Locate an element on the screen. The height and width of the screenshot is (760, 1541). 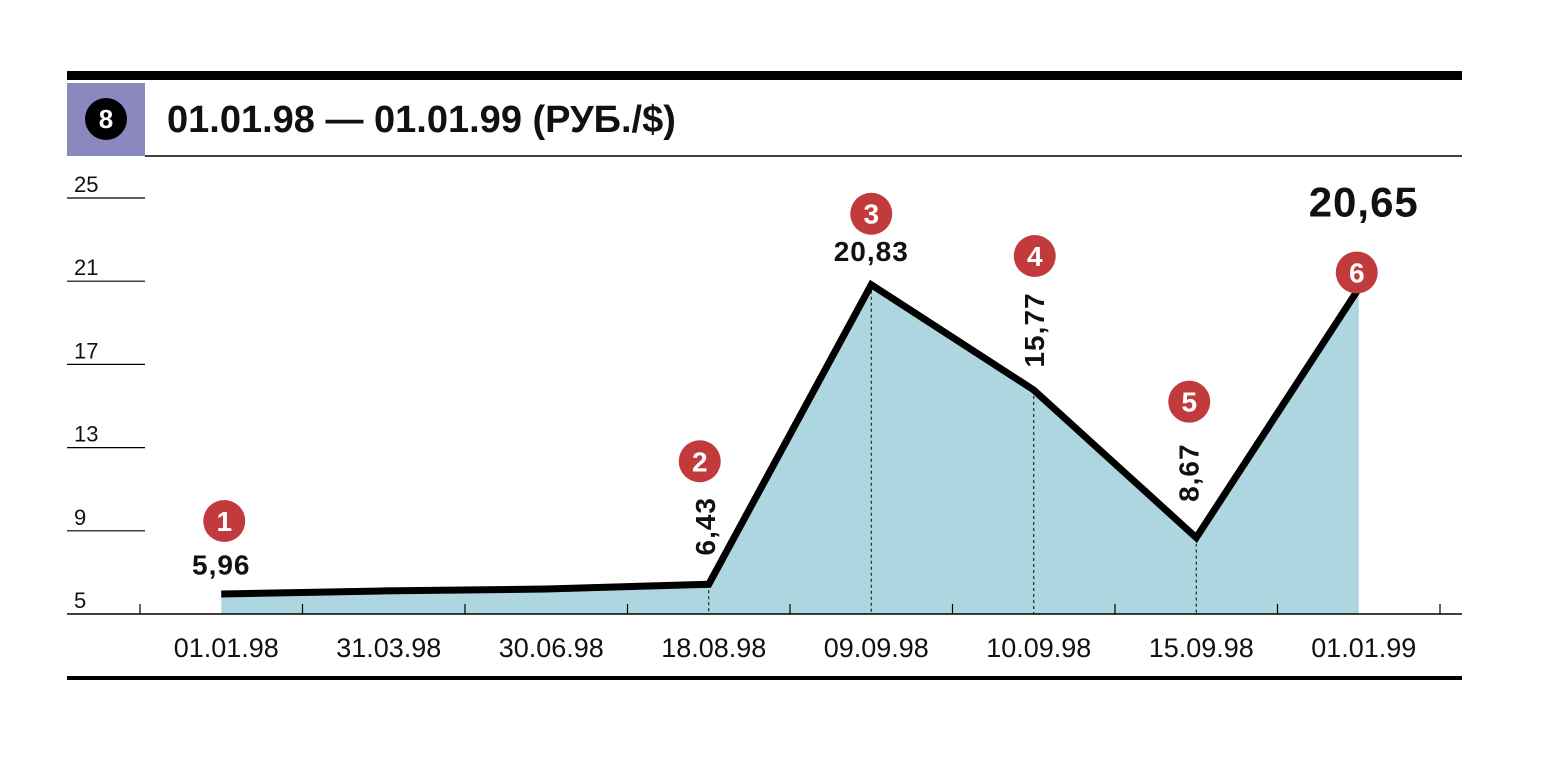
marker-number: 1 is located at coordinates (224, 521).